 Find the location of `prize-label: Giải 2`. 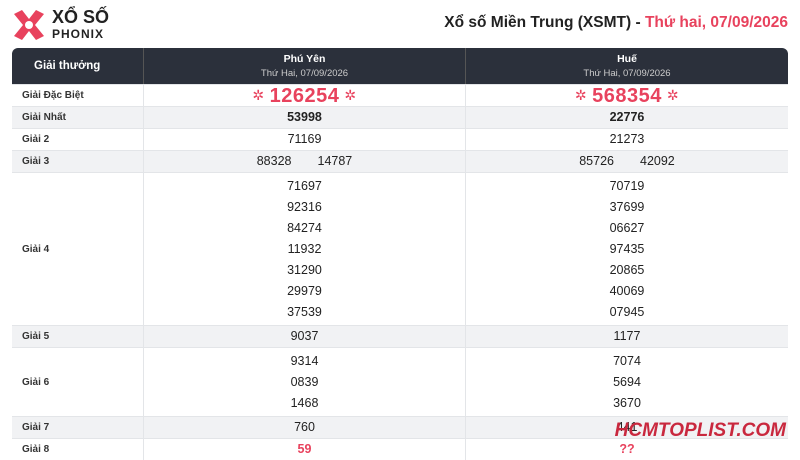

prize-label: Giải 2 is located at coordinates (35, 139).